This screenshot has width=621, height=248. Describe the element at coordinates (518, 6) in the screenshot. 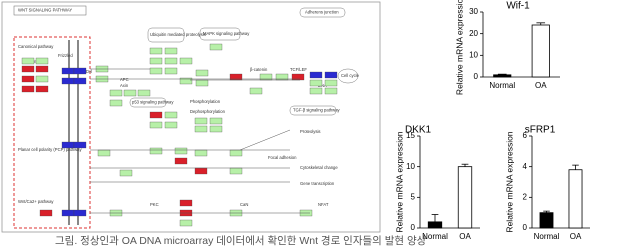

I see `chart-title: Wif-1` at that location.